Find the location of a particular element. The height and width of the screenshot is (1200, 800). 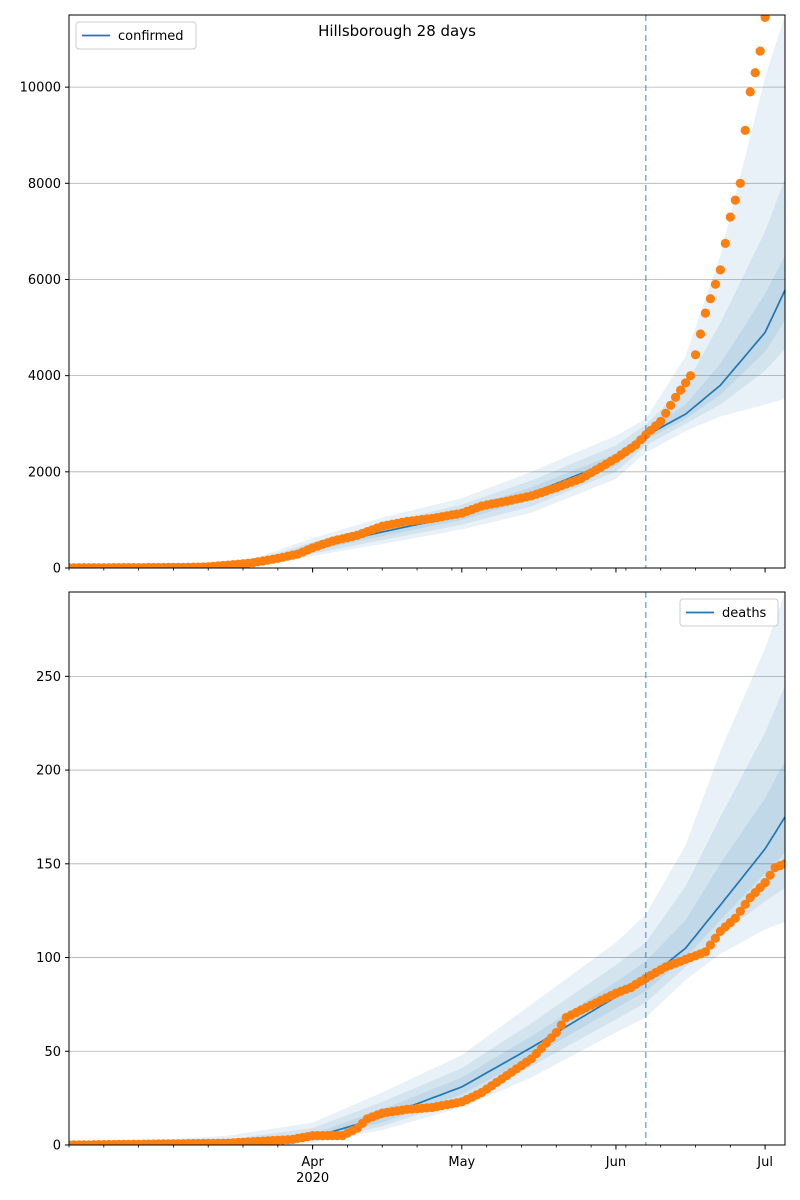

legend: confirmed is located at coordinates (136, 35).